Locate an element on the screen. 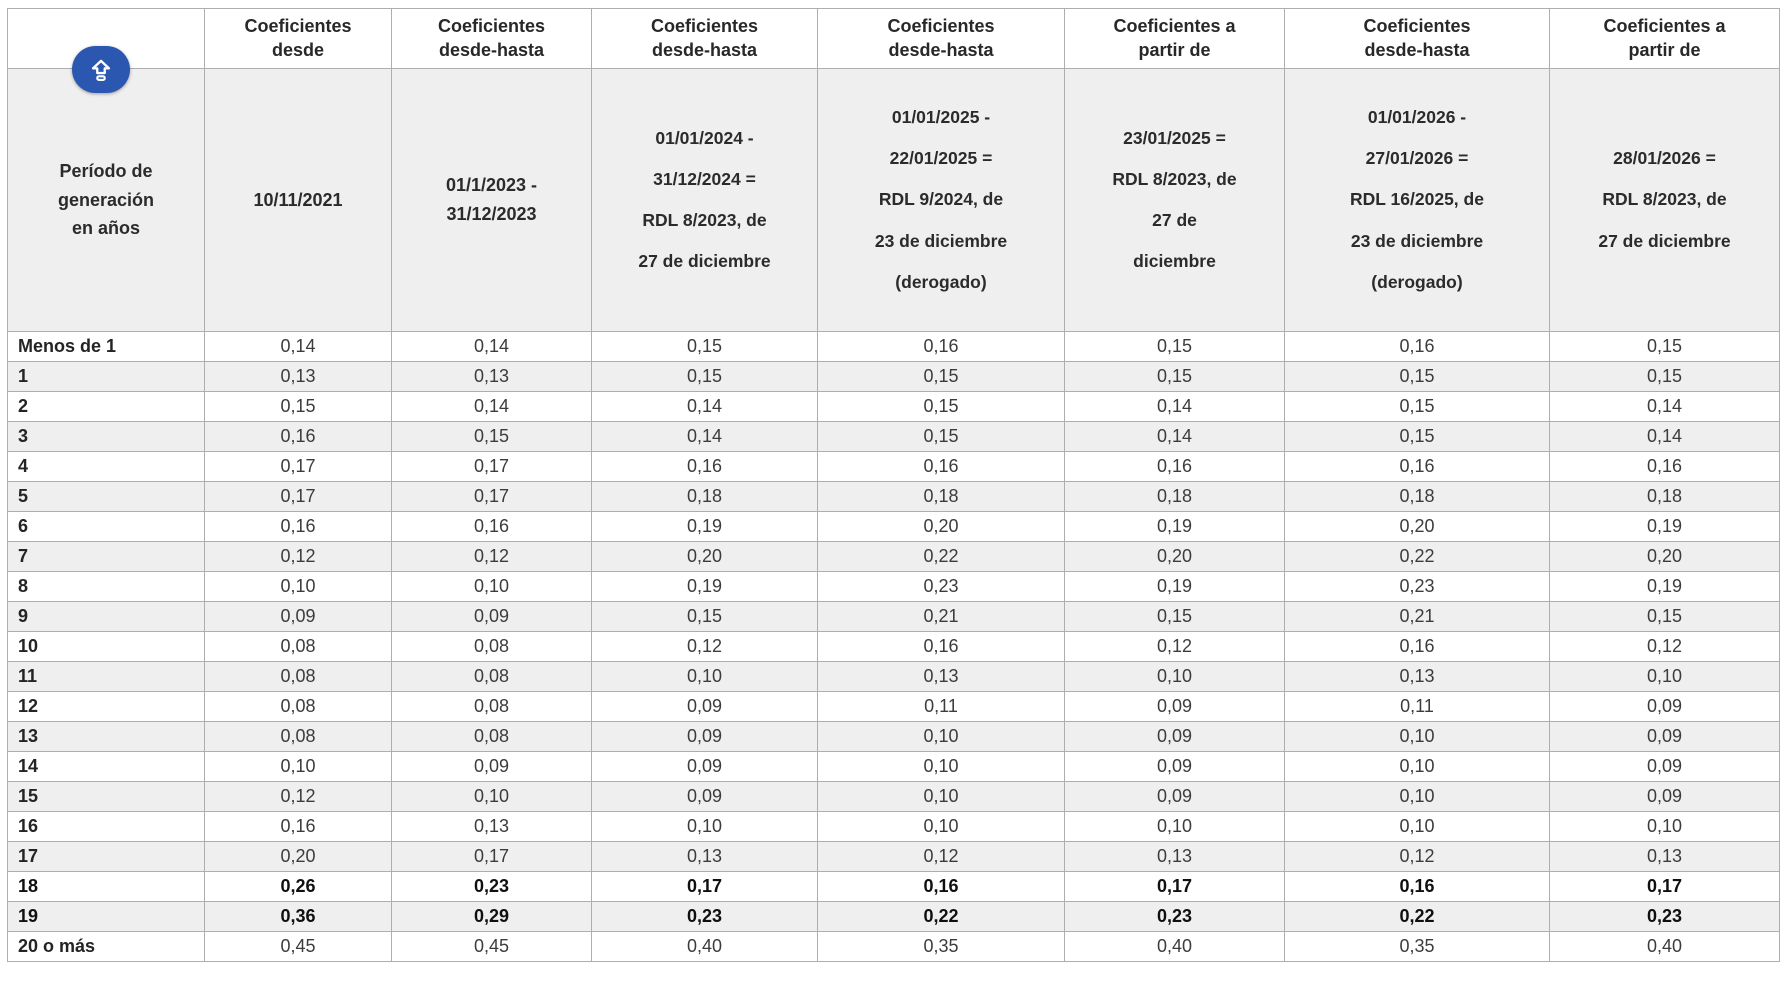  publish-icon is located at coordinates (101, 70).